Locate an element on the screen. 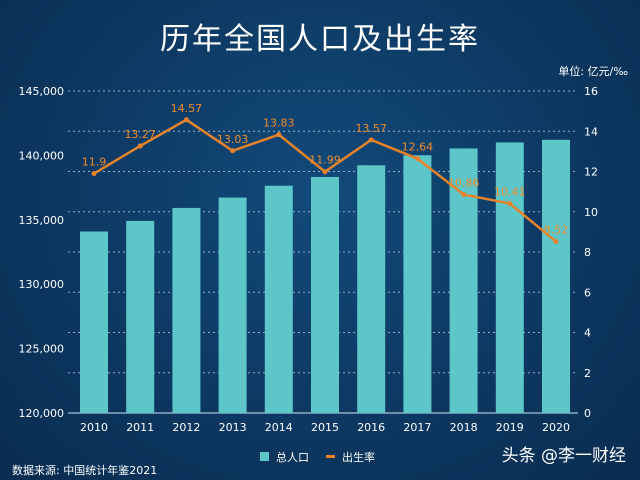 This screenshot has height=480, width=640. data-label: 13.03 is located at coordinates (233, 139).